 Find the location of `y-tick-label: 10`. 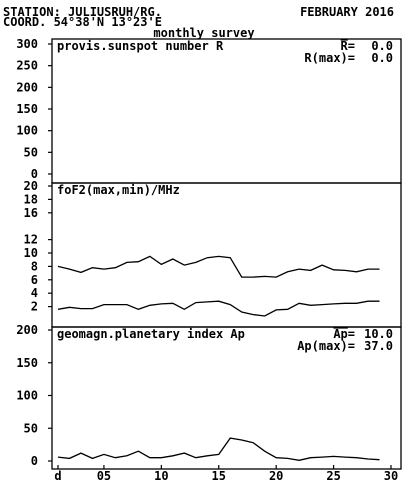

y-tick-label: 10 is located at coordinates (31, 253).